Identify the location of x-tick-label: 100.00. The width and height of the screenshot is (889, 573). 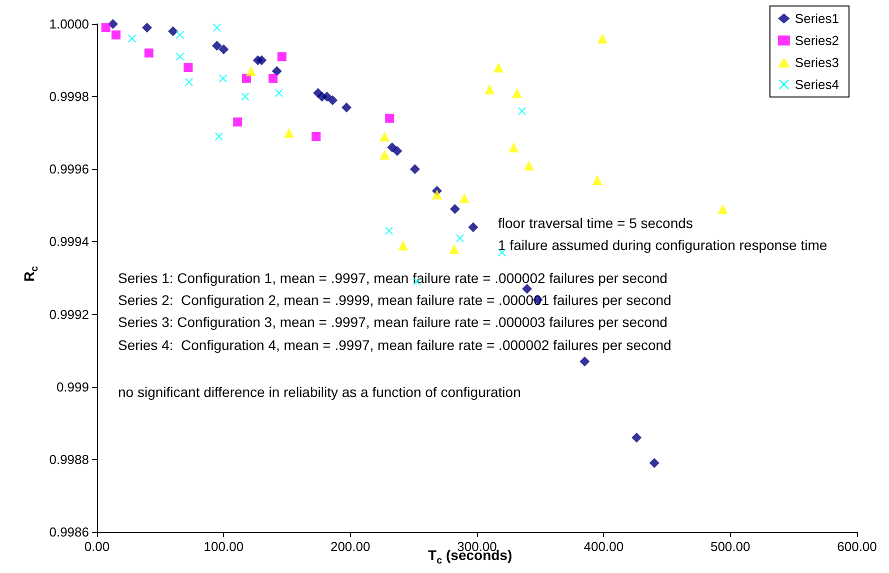
(224, 546).